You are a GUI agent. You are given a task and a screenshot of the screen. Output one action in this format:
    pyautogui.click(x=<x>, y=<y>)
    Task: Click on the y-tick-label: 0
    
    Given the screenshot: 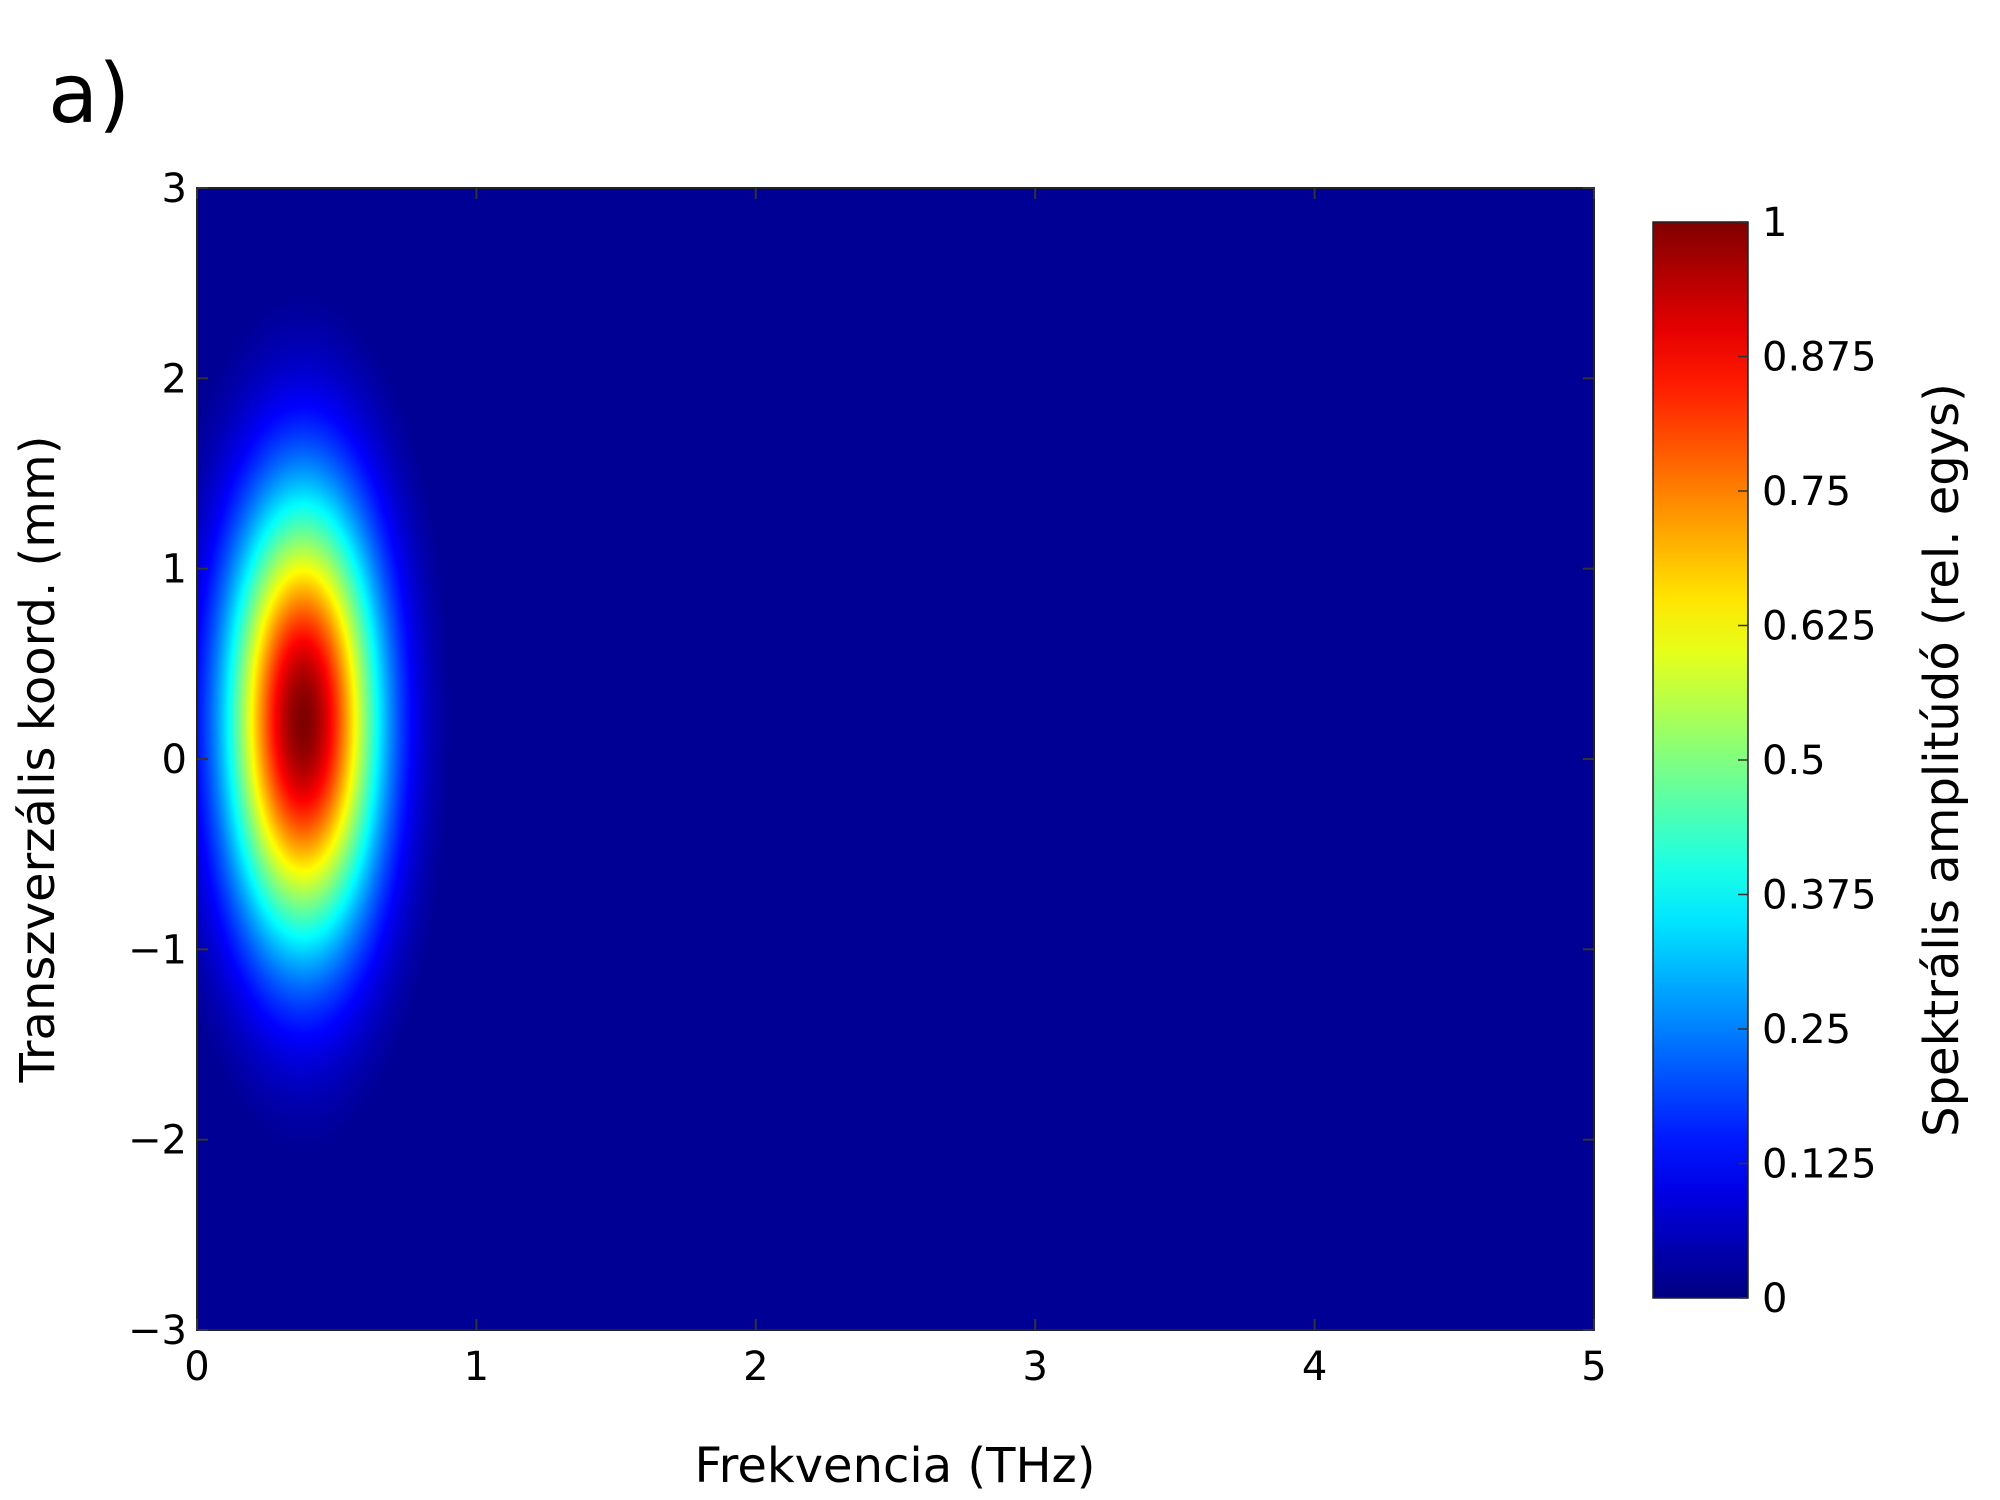 What is the action you would take?
    pyautogui.click(x=174, y=760)
    